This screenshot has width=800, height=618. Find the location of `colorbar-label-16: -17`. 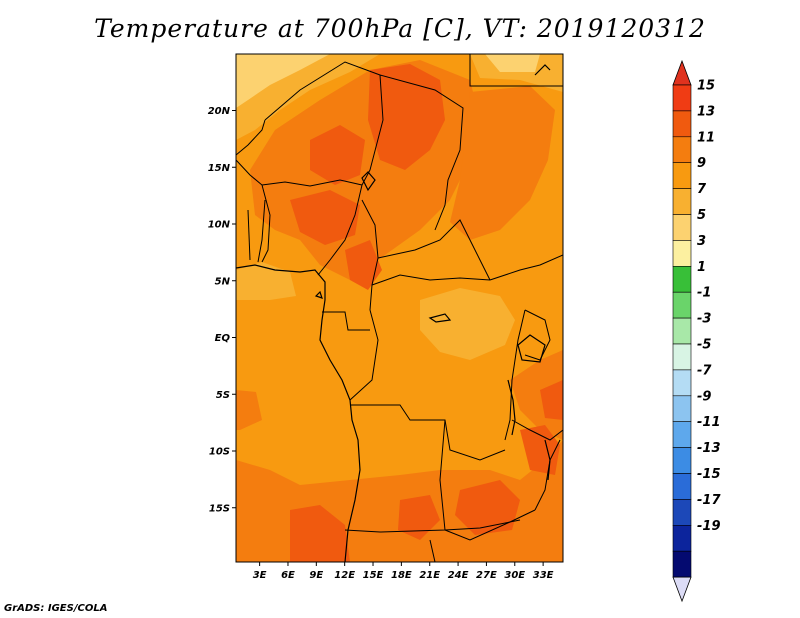

colorbar-label-16: -17 is located at coordinates (709, 500).